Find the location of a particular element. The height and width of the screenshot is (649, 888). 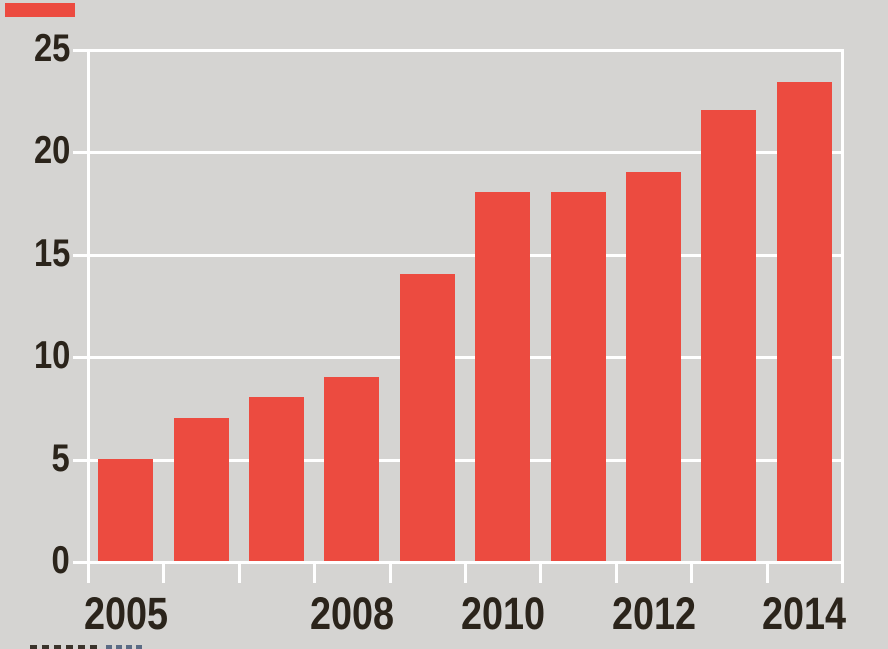

bar-2011 is located at coordinates (578, 376).